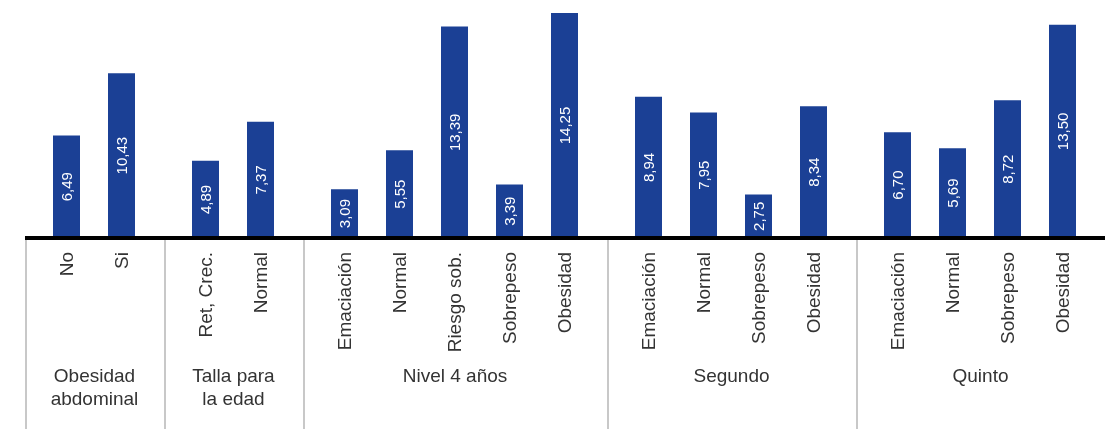 The image size is (1109, 429). I want to click on x-tick-label: Riesgo sob., so click(455, 302).